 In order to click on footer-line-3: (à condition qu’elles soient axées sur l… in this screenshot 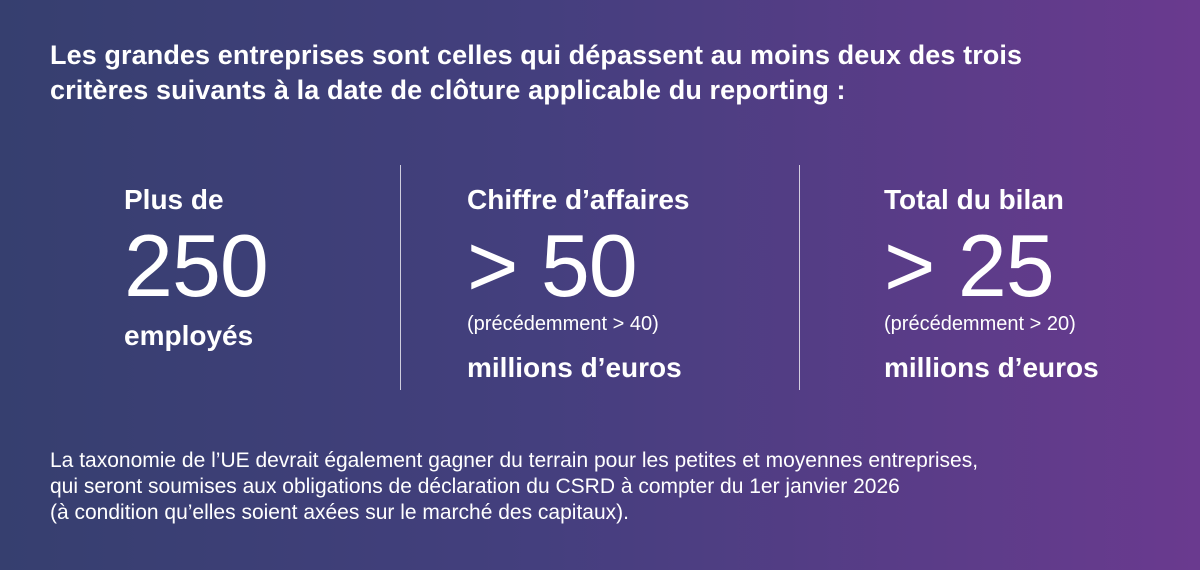, I will do `click(339, 512)`.